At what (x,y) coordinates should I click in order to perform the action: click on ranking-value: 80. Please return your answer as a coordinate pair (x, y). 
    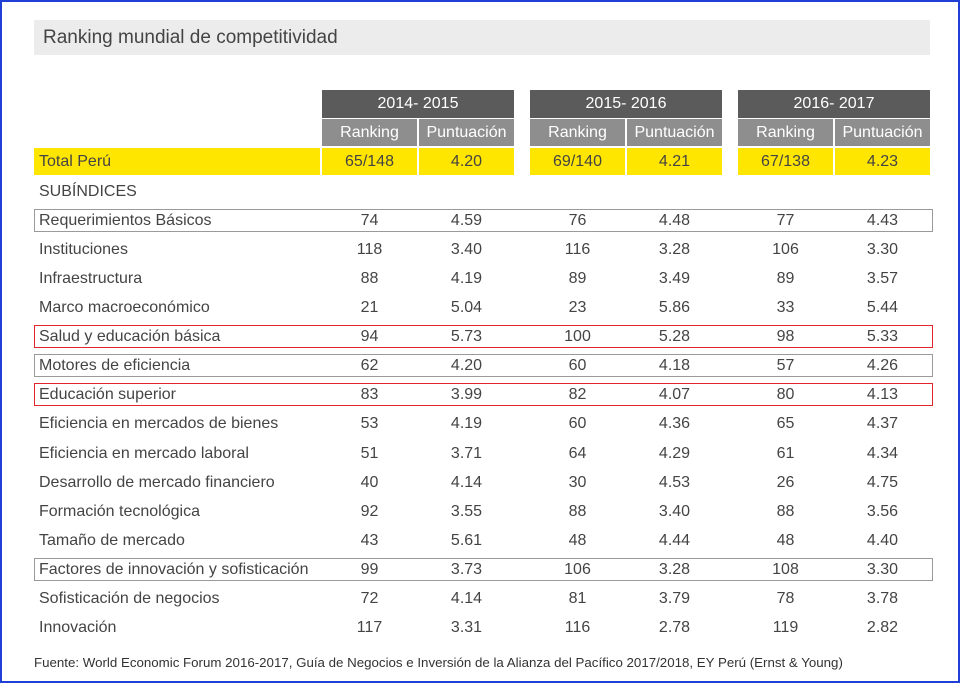
    Looking at the image, I should click on (785, 395).